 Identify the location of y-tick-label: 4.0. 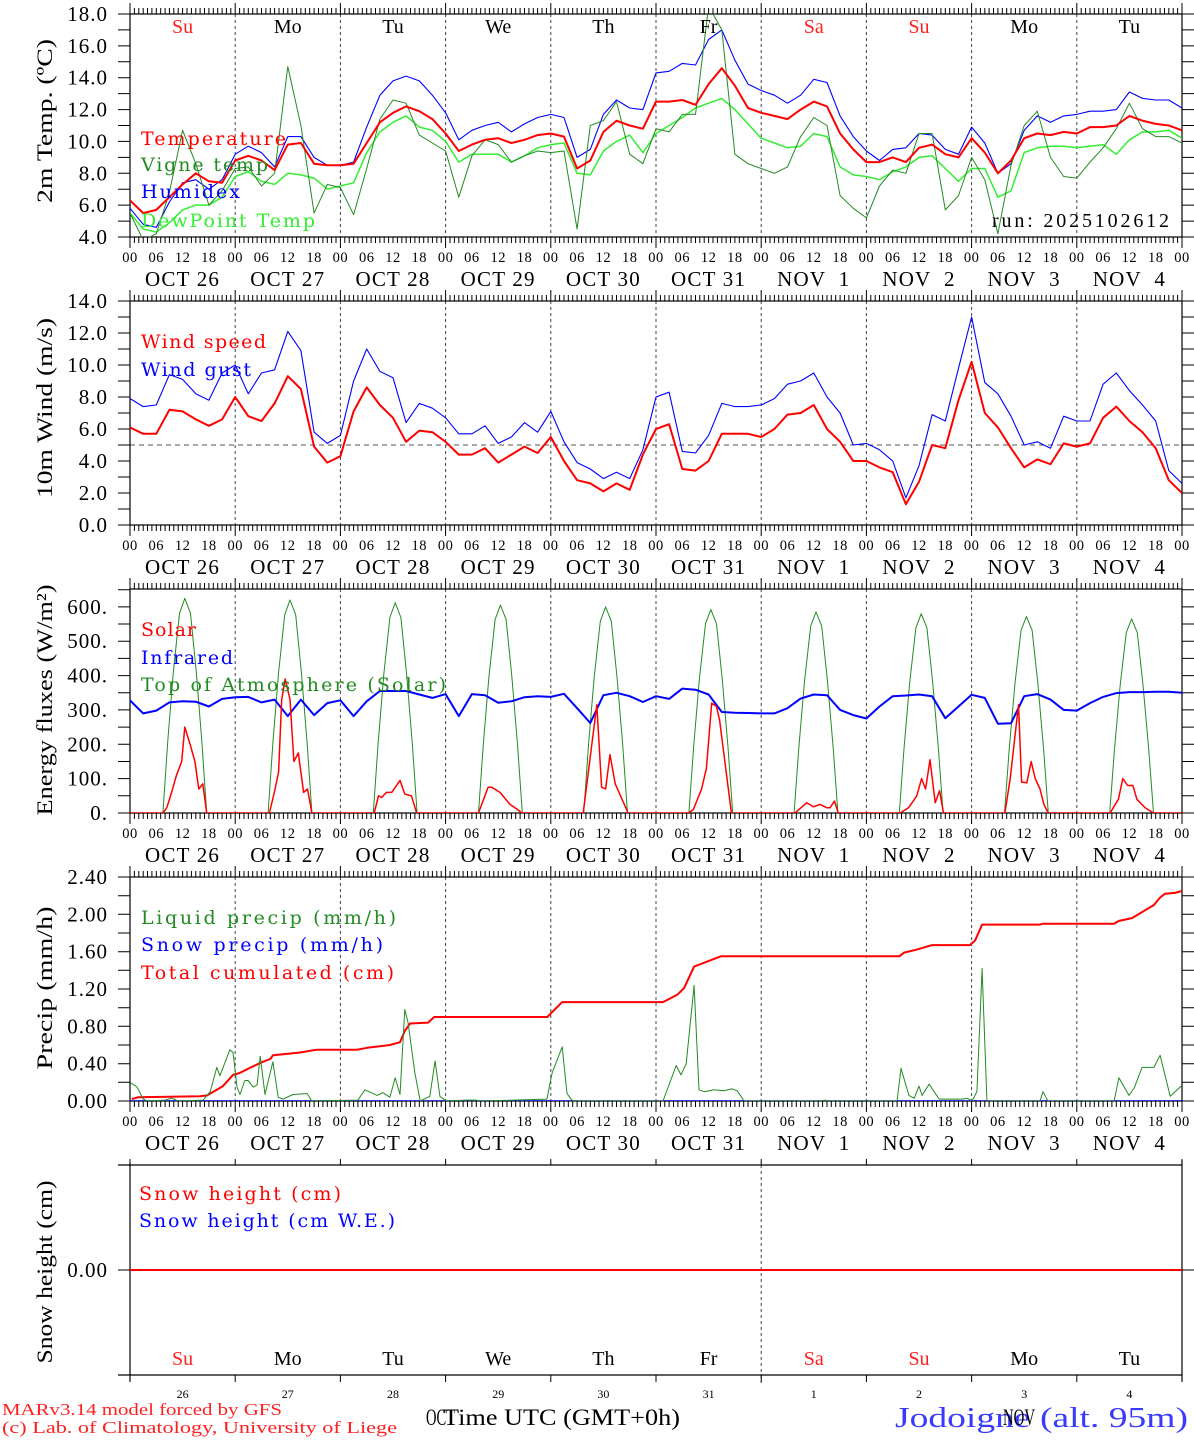
(93, 237).